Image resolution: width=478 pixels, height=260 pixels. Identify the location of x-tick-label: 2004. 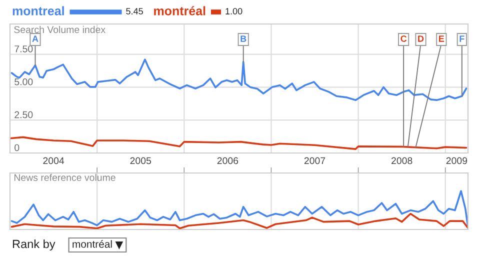
(53, 160).